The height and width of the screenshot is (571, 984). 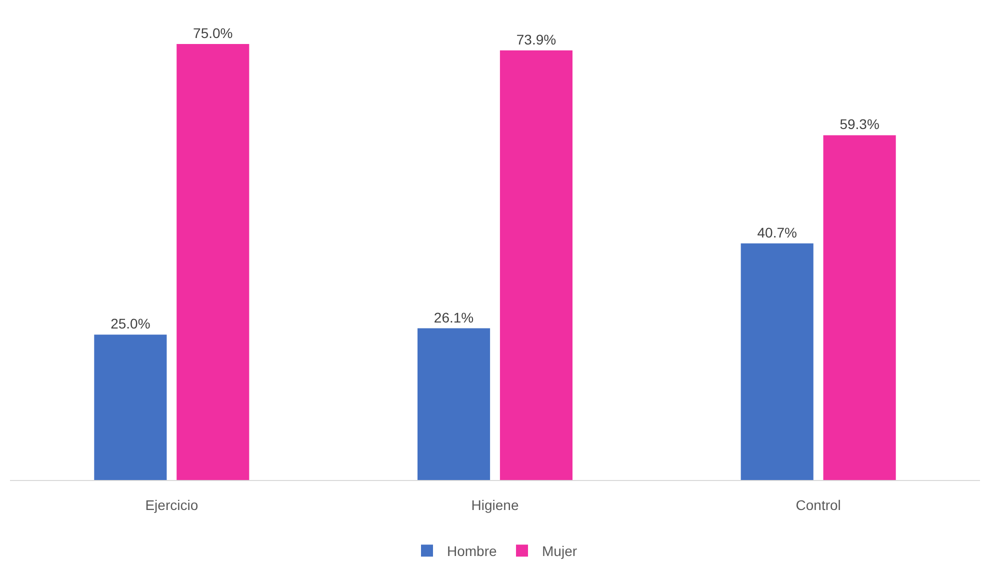 I want to click on data-label: 75.0%, so click(x=213, y=32).